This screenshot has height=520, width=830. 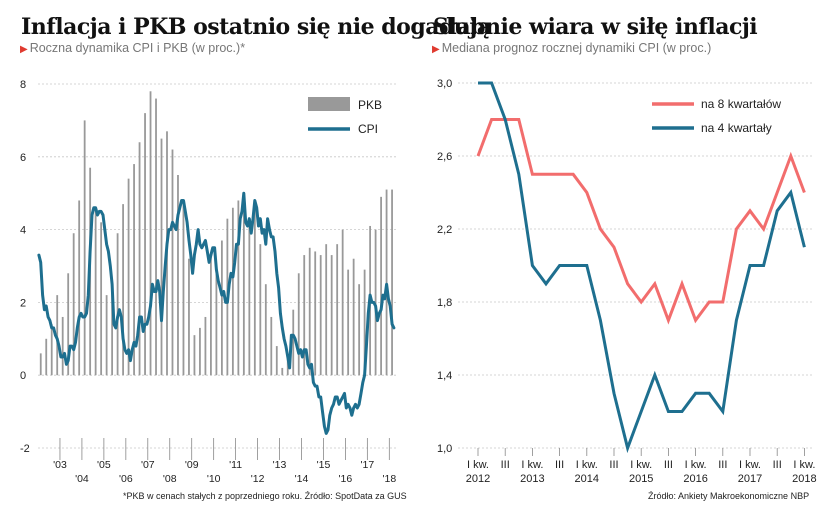 What do you see at coordinates (23, 231) in the screenshot?
I see `y-tick-label: 4` at bounding box center [23, 231].